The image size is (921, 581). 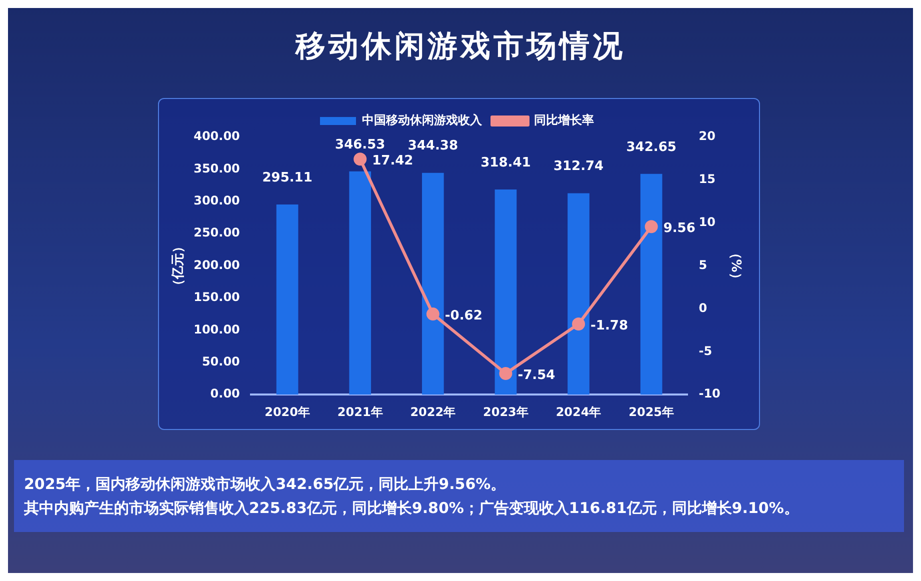 What do you see at coordinates (578, 166) in the screenshot?
I see `data-label: 312.74` at bounding box center [578, 166].